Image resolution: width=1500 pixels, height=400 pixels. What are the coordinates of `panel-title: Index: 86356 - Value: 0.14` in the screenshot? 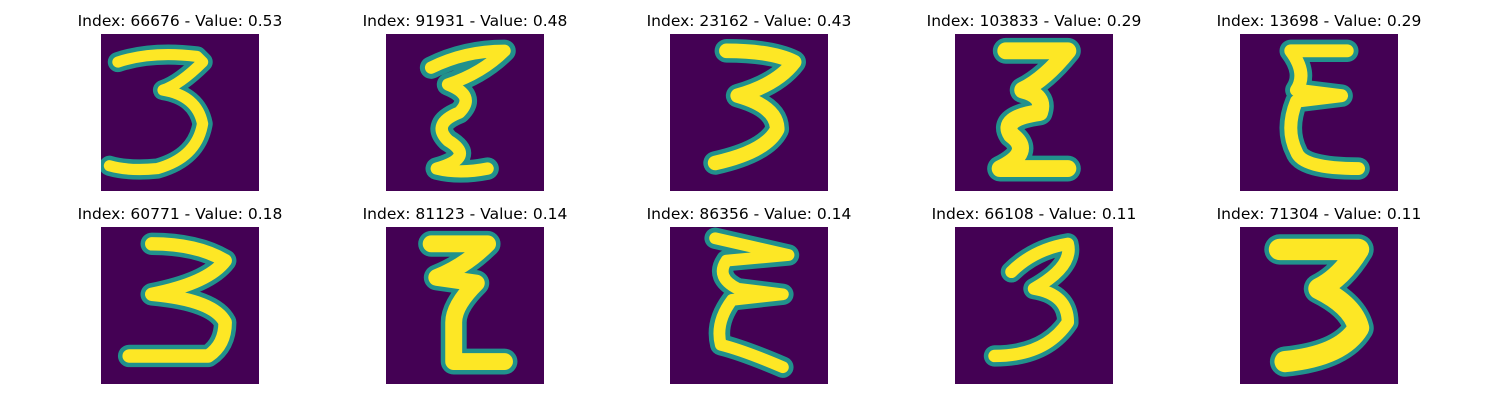 It's located at (749, 214).